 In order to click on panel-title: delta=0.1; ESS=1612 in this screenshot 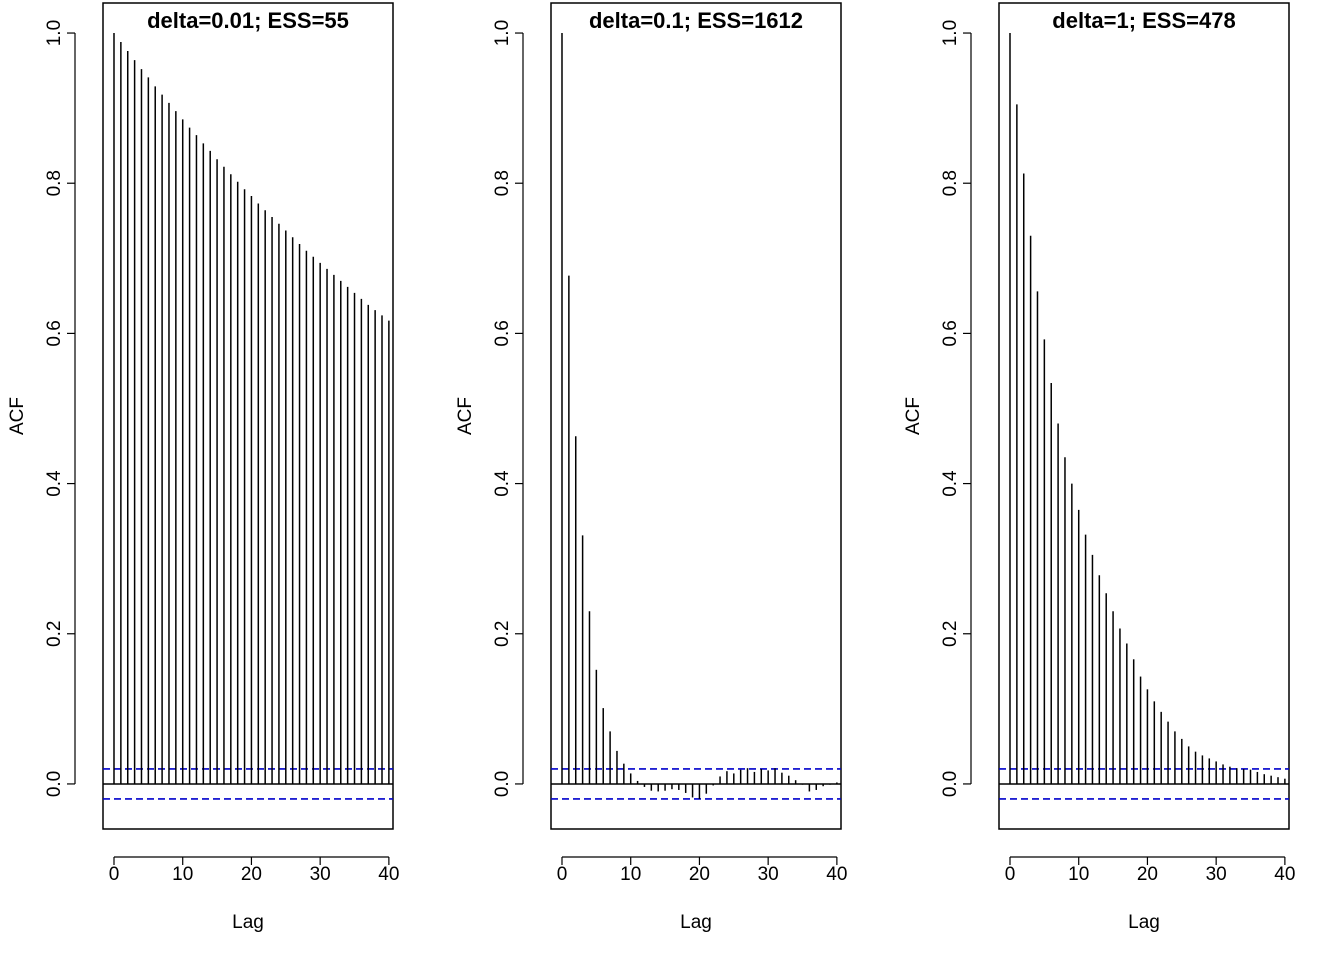, I will do `click(696, 20)`.